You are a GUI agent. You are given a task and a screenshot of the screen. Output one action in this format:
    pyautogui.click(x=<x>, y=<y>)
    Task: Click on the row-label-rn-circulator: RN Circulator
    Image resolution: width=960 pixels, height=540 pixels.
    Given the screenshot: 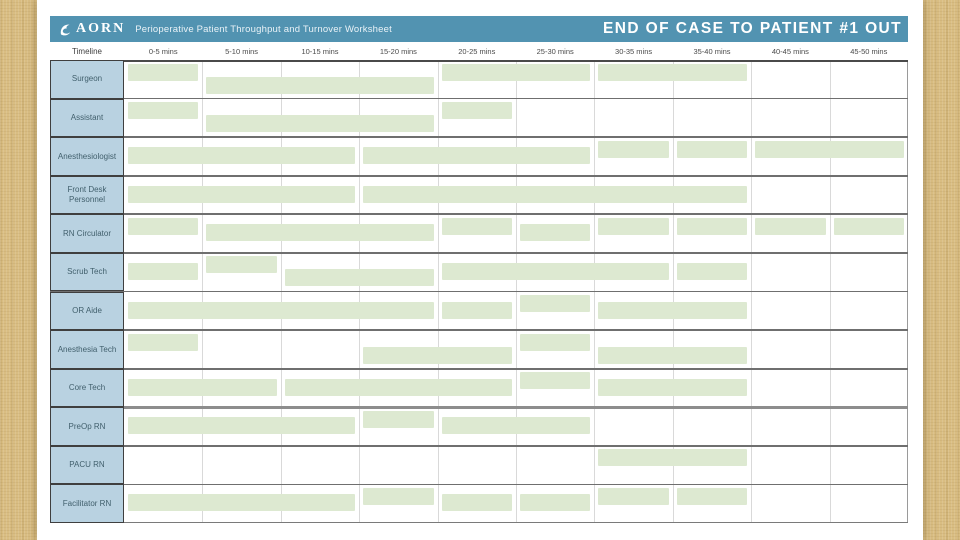 What is the action you would take?
    pyautogui.click(x=87, y=233)
    